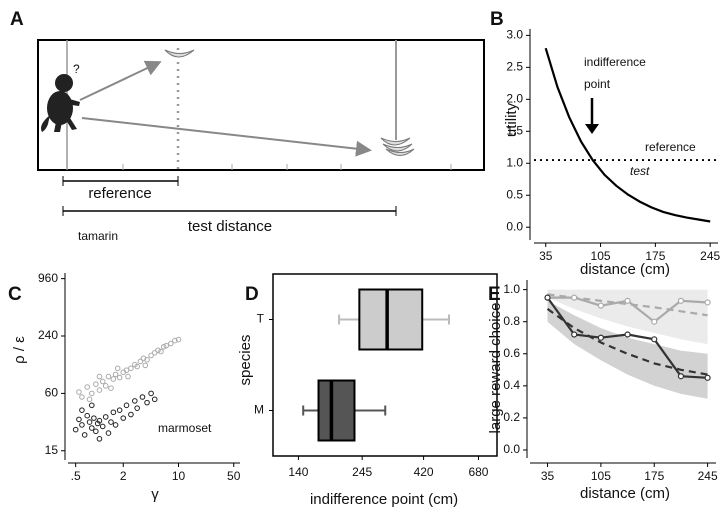  What do you see at coordinates (17, 19) in the screenshot?
I see `panel-letter: A` at bounding box center [17, 19].